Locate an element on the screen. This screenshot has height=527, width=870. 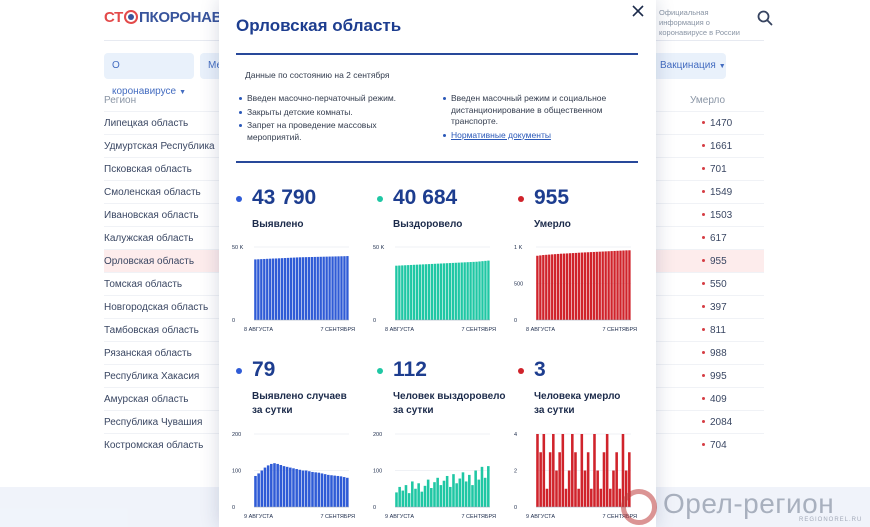
nav-about-coronavirus: О коронавирусе ▼ is located at coordinates (149, 75).